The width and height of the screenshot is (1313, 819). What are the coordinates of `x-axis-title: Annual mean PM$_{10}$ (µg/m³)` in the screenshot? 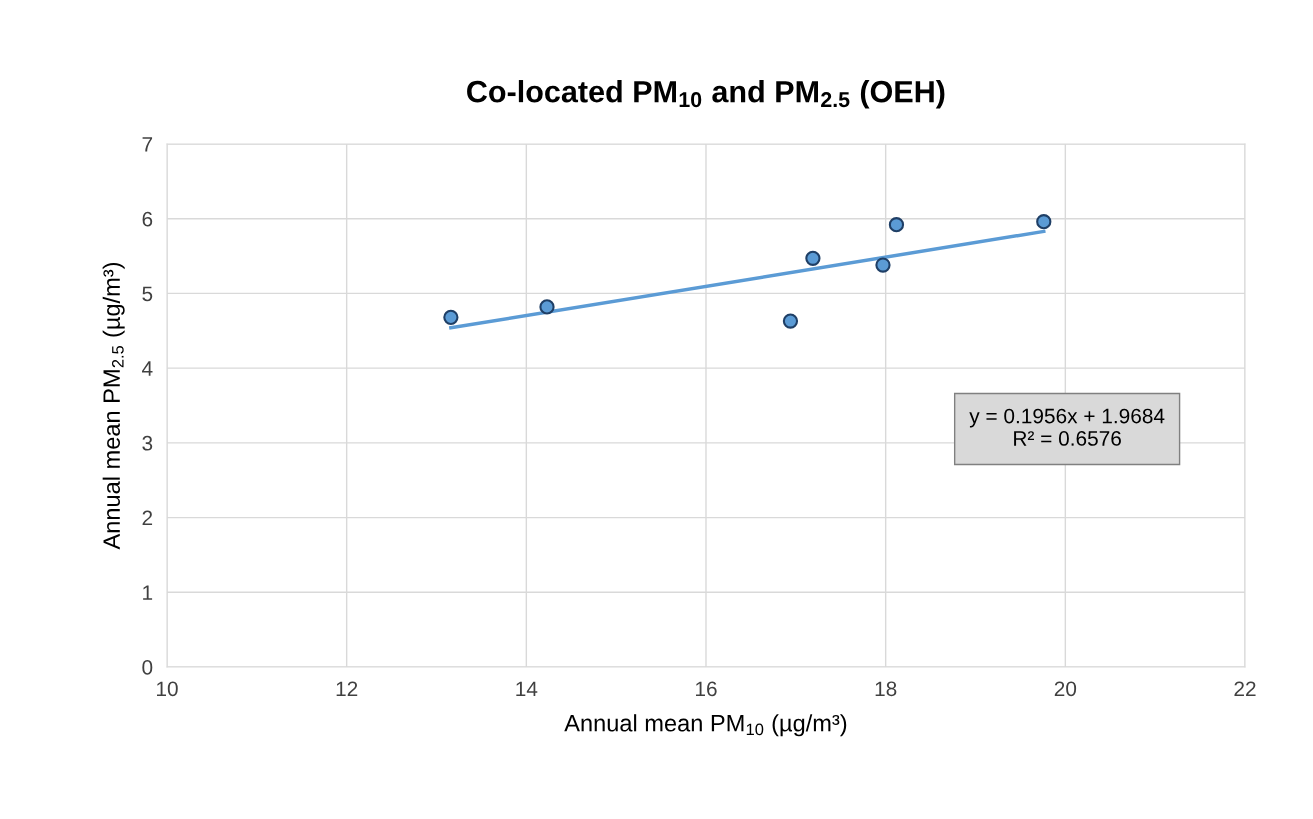 It's located at (705, 725).